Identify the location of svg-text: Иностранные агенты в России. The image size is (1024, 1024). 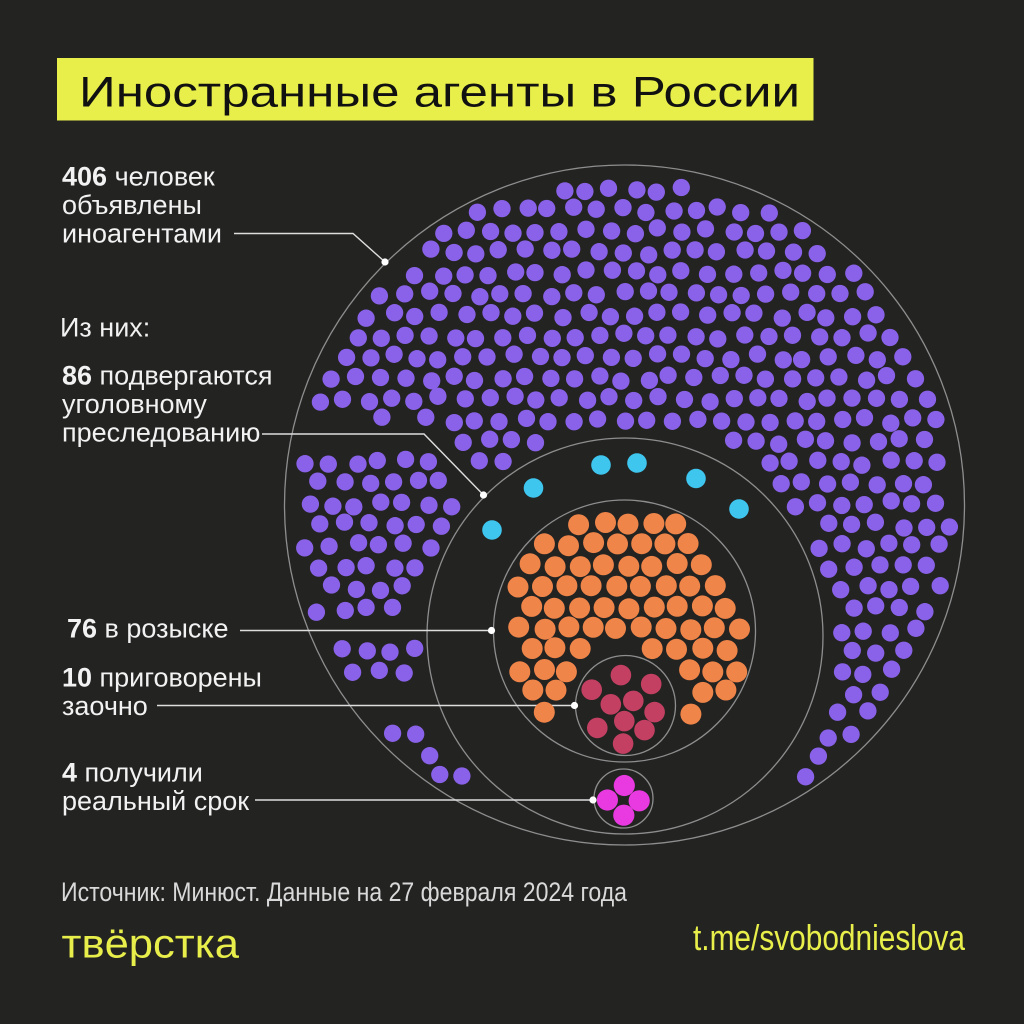
(439, 93).